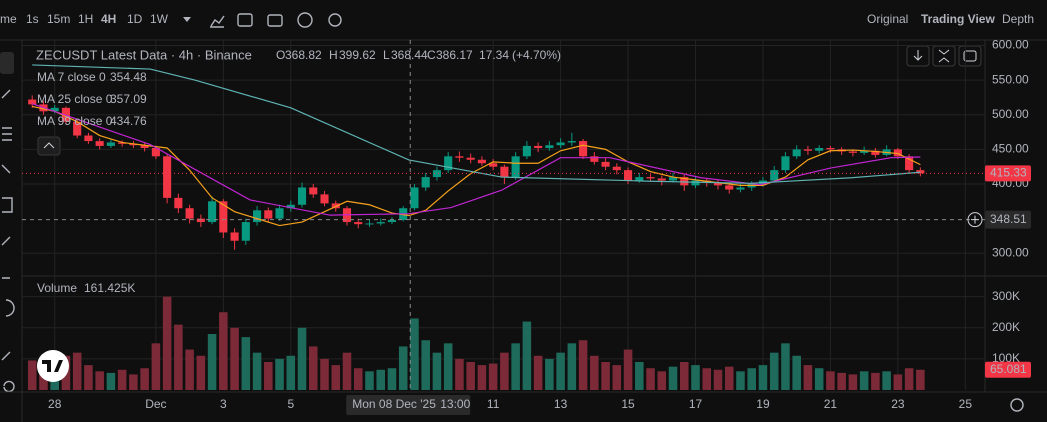 Image resolution: width=1047 pixels, height=422 pixels. I want to click on fullscreen-icon, so click(970, 56).